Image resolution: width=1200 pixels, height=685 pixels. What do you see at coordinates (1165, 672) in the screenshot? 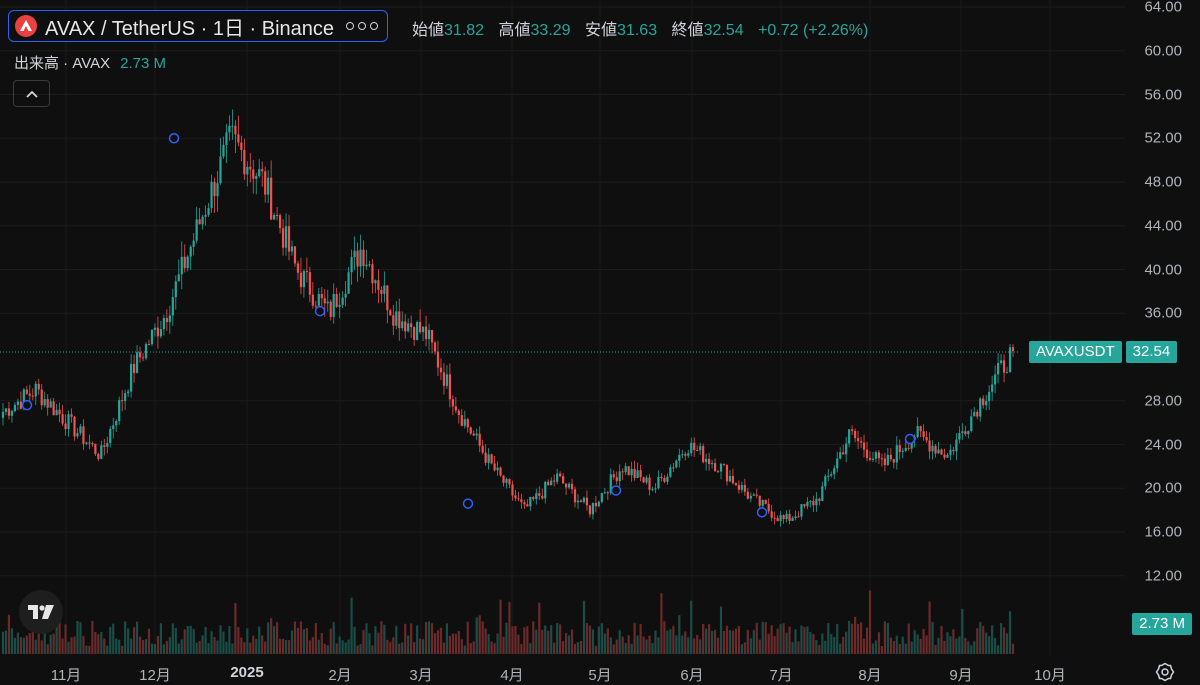
I see `settings-icon` at bounding box center [1165, 672].